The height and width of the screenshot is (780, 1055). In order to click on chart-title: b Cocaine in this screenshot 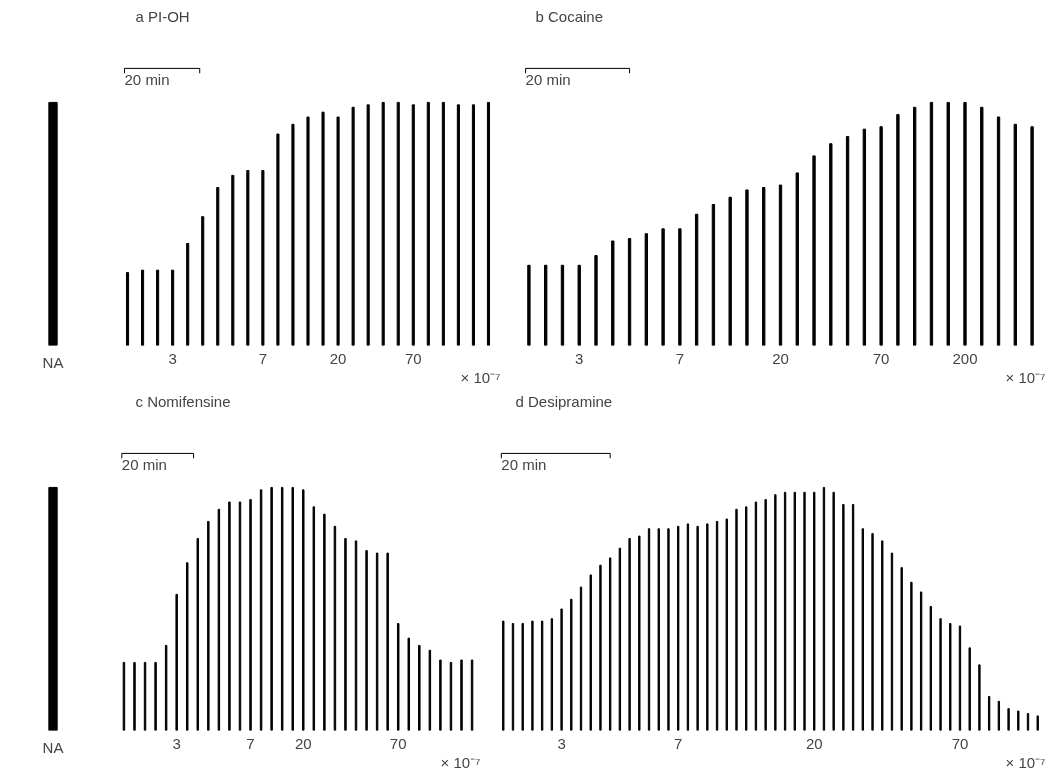, I will do `click(569, 16)`.